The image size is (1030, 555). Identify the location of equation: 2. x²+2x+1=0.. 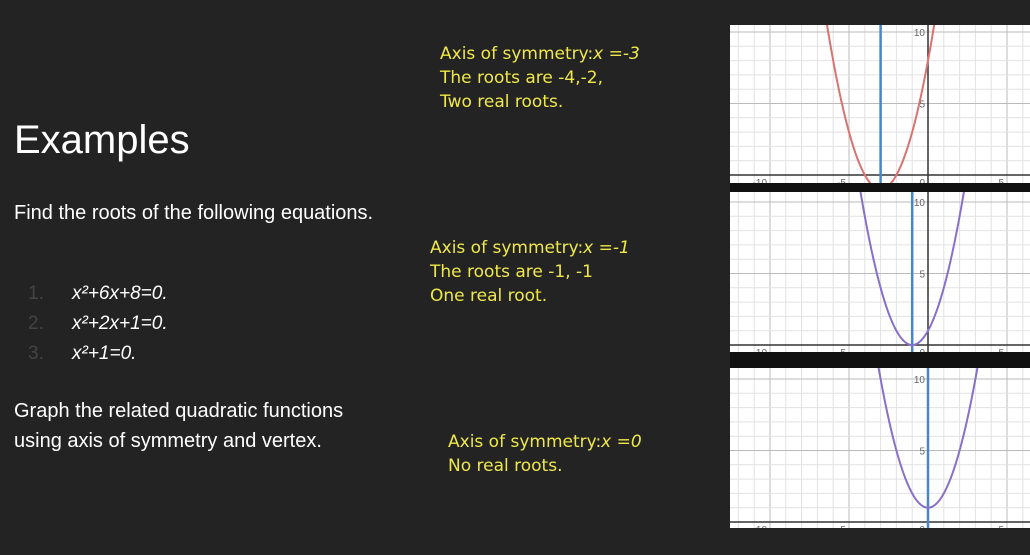
(98, 324).